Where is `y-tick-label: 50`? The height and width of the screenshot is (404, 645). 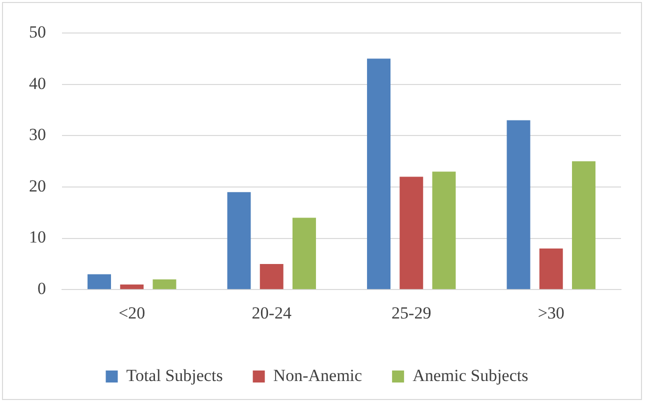 y-tick-label: 50 is located at coordinates (37, 32).